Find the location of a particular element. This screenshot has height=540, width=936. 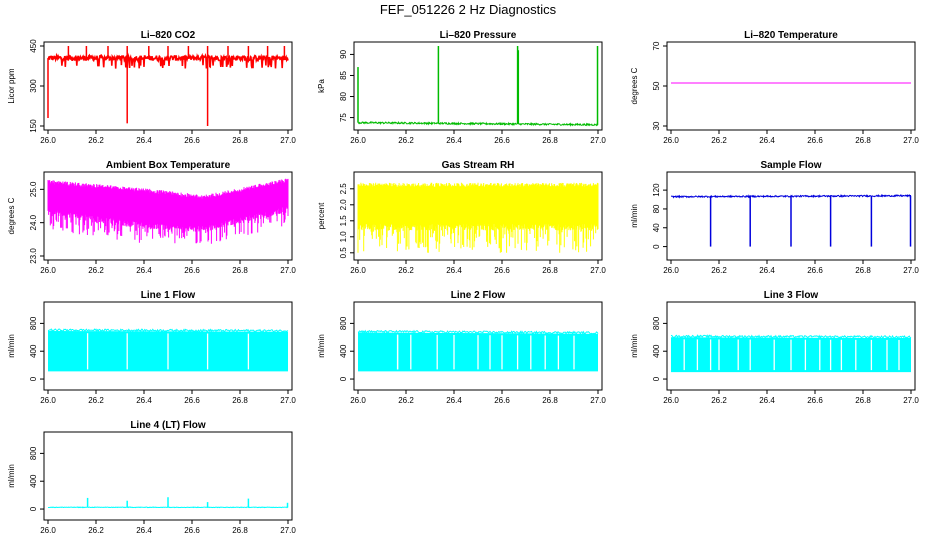

y-tick-label: 450 is located at coordinates (33, 46).